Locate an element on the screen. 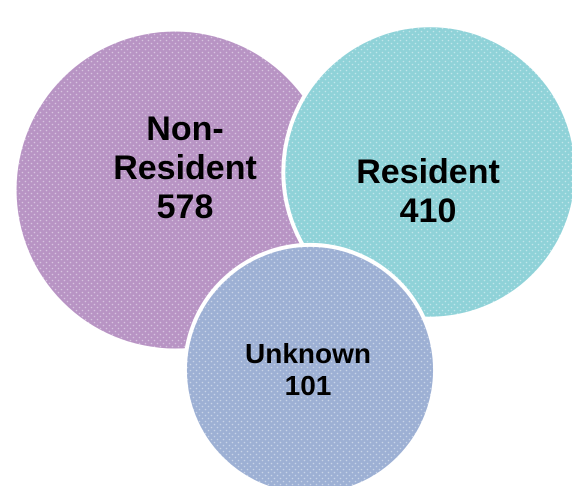 This screenshot has height=486, width=572. value-label: 578 is located at coordinates (185, 206).